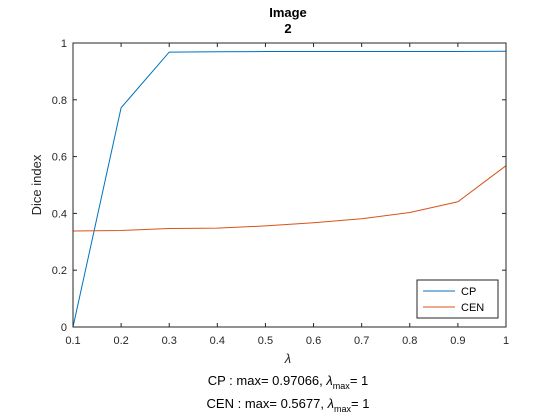 This screenshot has height=420, width=560. I want to click on x-tick-label: 0.1, so click(72, 341).